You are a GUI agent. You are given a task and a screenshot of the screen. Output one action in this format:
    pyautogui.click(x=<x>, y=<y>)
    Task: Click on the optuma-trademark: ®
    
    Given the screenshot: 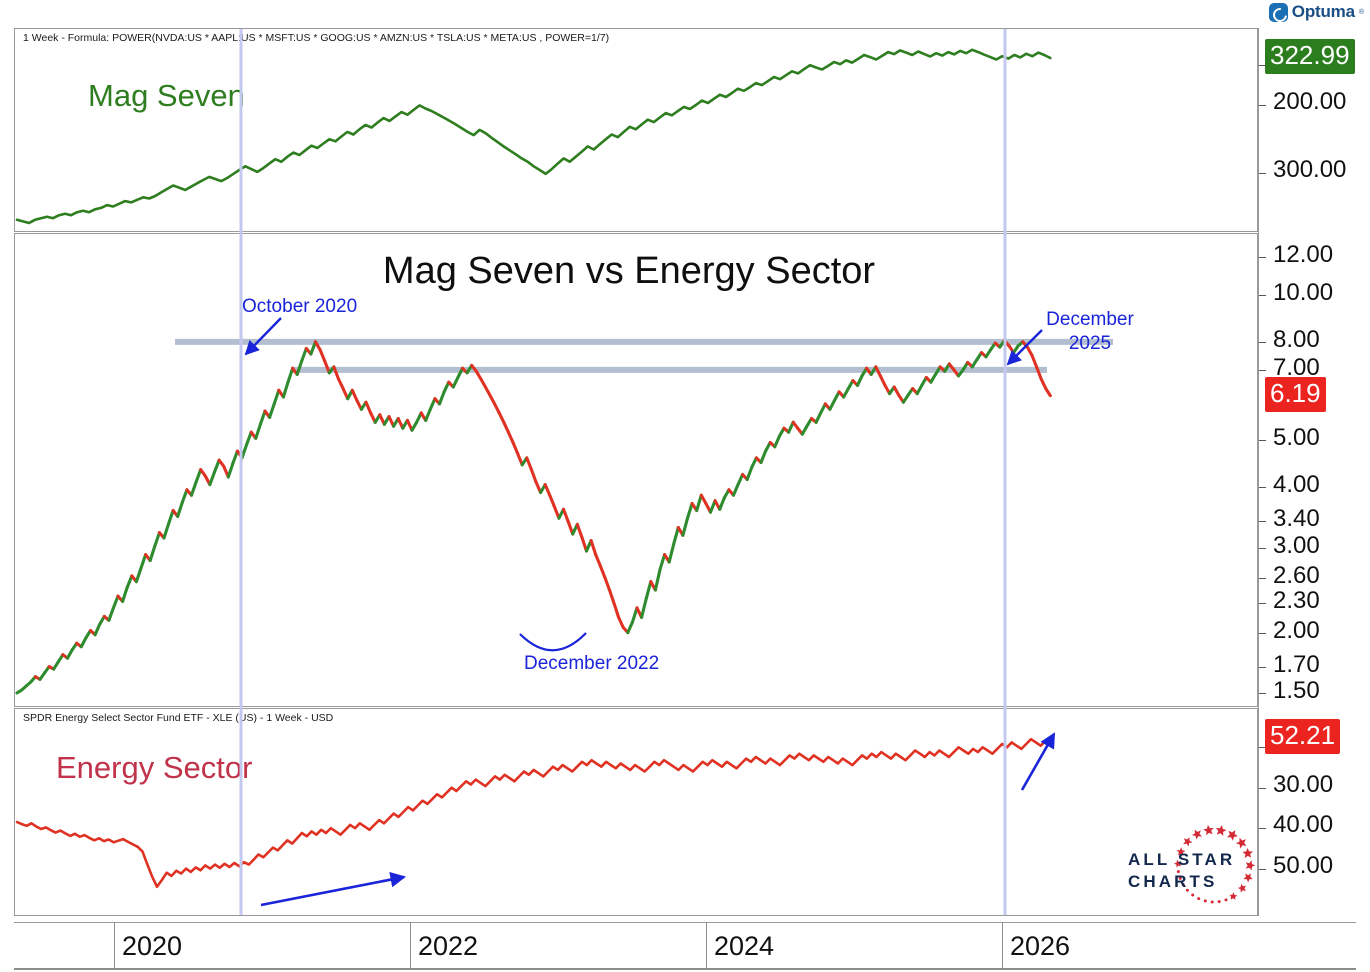 What is the action you would take?
    pyautogui.click(x=1361, y=12)
    